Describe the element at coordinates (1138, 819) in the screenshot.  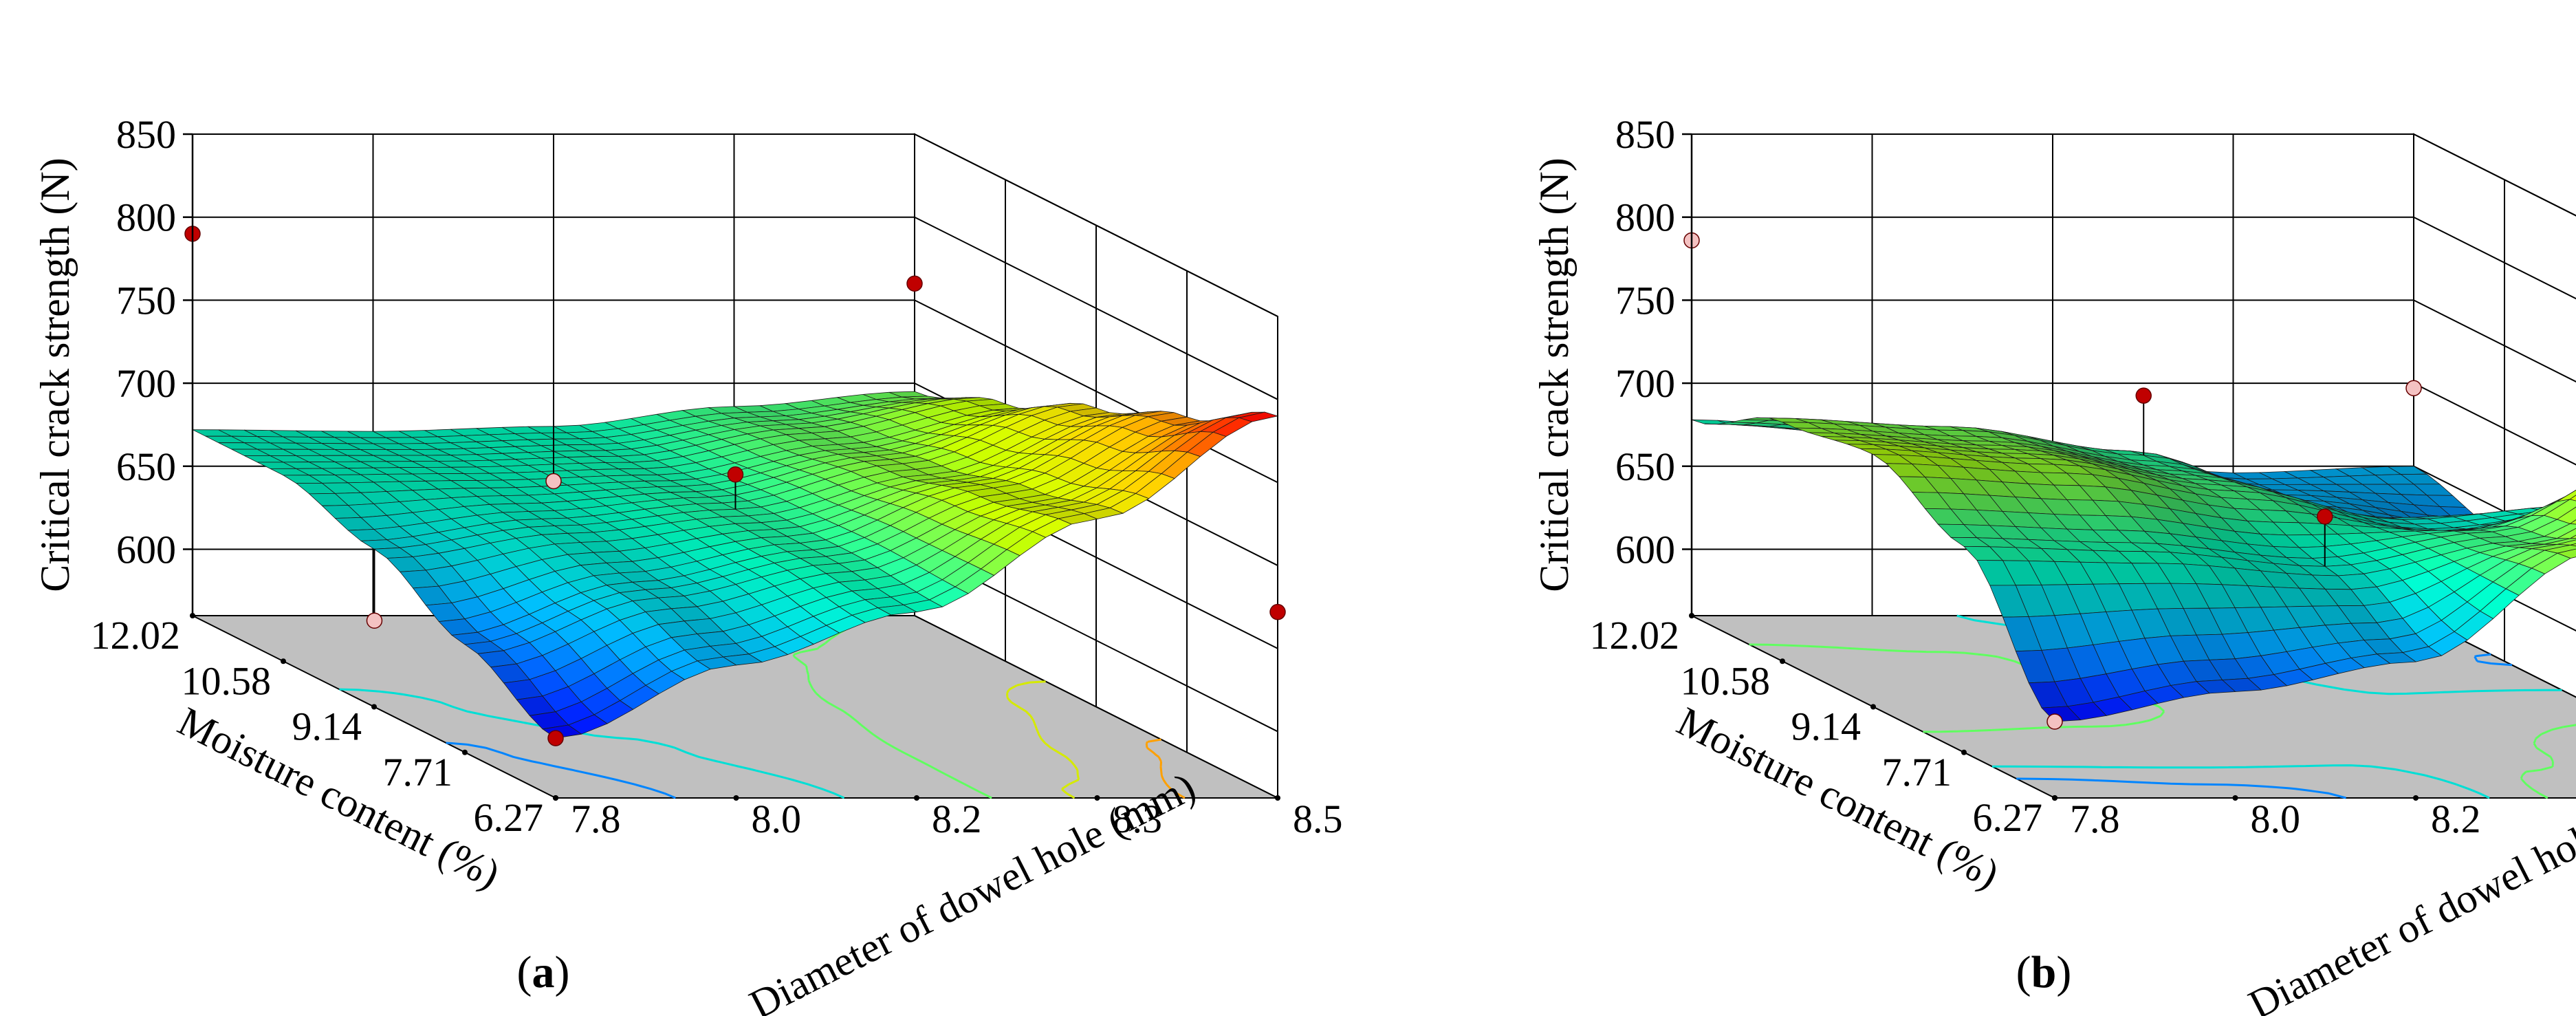
I see `y-tick-label: 8.3` at that location.